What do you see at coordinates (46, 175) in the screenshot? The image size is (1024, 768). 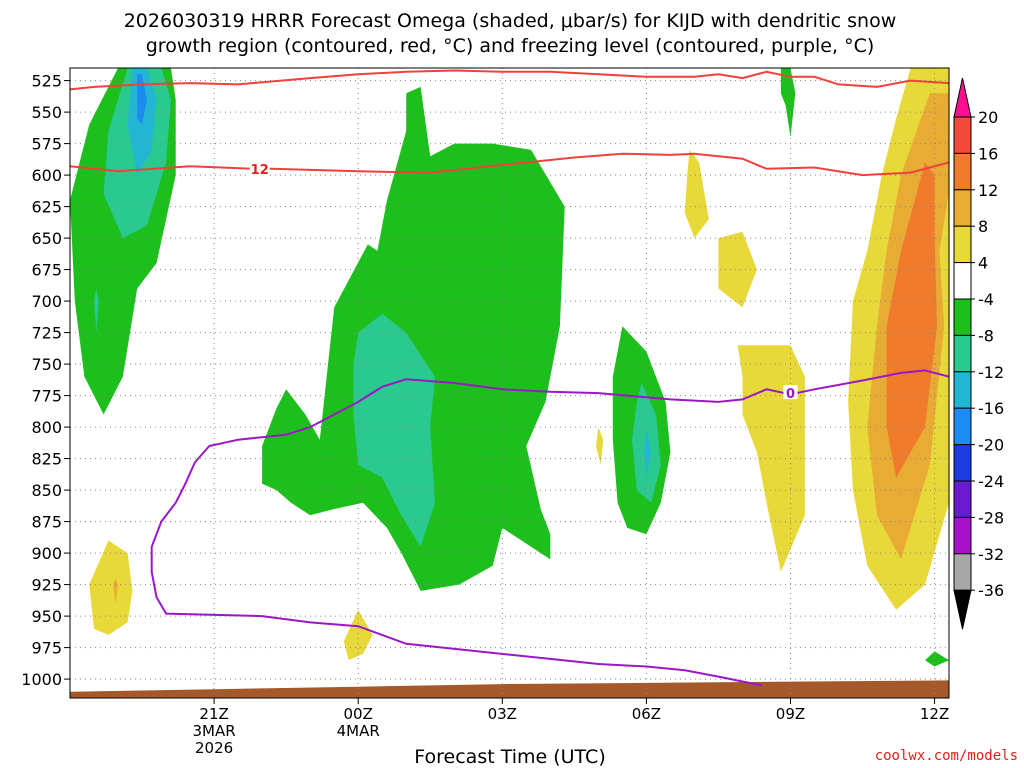 I see `y-tick-label-600: 600` at bounding box center [46, 175].